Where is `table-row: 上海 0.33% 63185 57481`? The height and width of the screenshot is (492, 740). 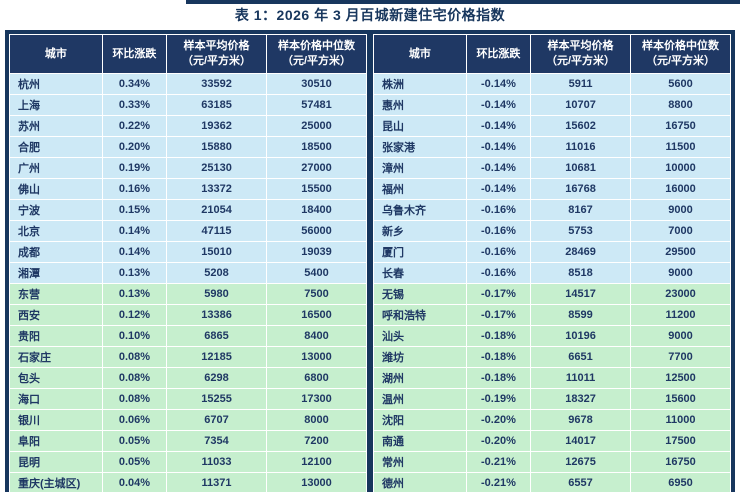
table-row: 上海 0.33% 63185 57481 is located at coordinates (188, 105).